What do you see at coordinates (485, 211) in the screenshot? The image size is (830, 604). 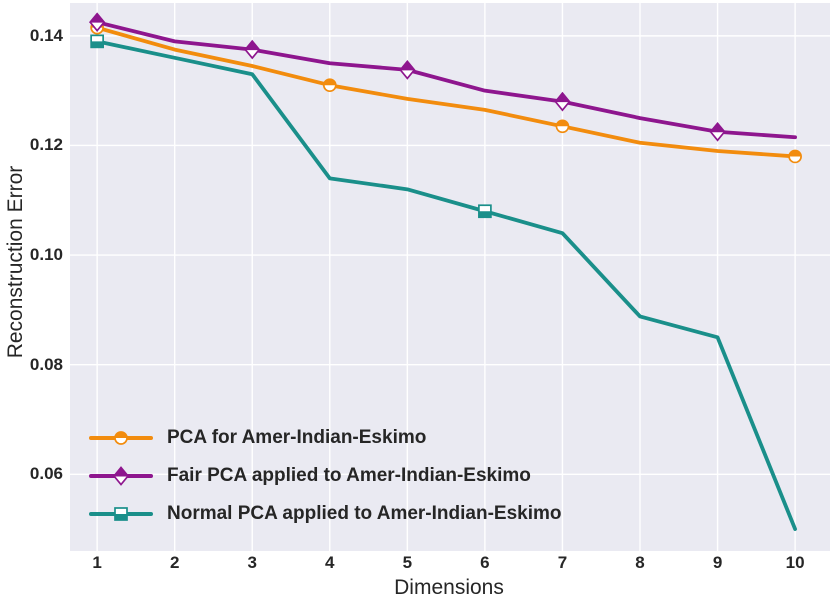 I see `marker-square-series2-x6` at bounding box center [485, 211].